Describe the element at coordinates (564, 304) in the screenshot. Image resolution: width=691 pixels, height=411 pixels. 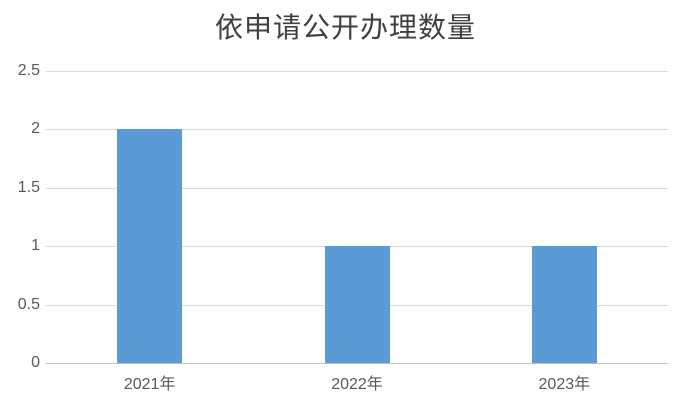
I see `bar-2023年` at that location.